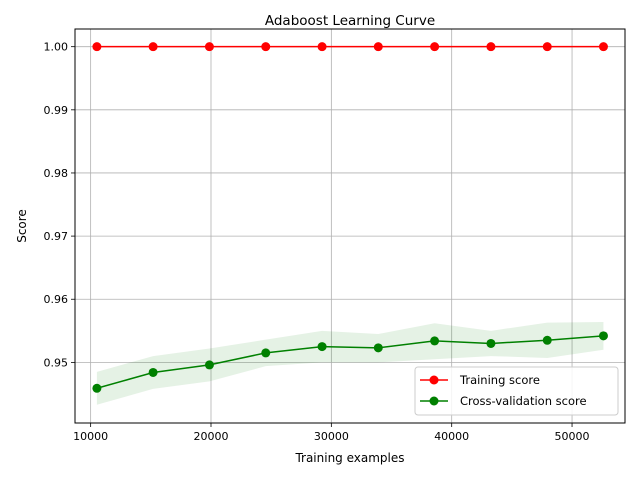 This screenshot has height=480, width=640. I want to click on legend: Training score Cross-validation score, so click(516, 391).